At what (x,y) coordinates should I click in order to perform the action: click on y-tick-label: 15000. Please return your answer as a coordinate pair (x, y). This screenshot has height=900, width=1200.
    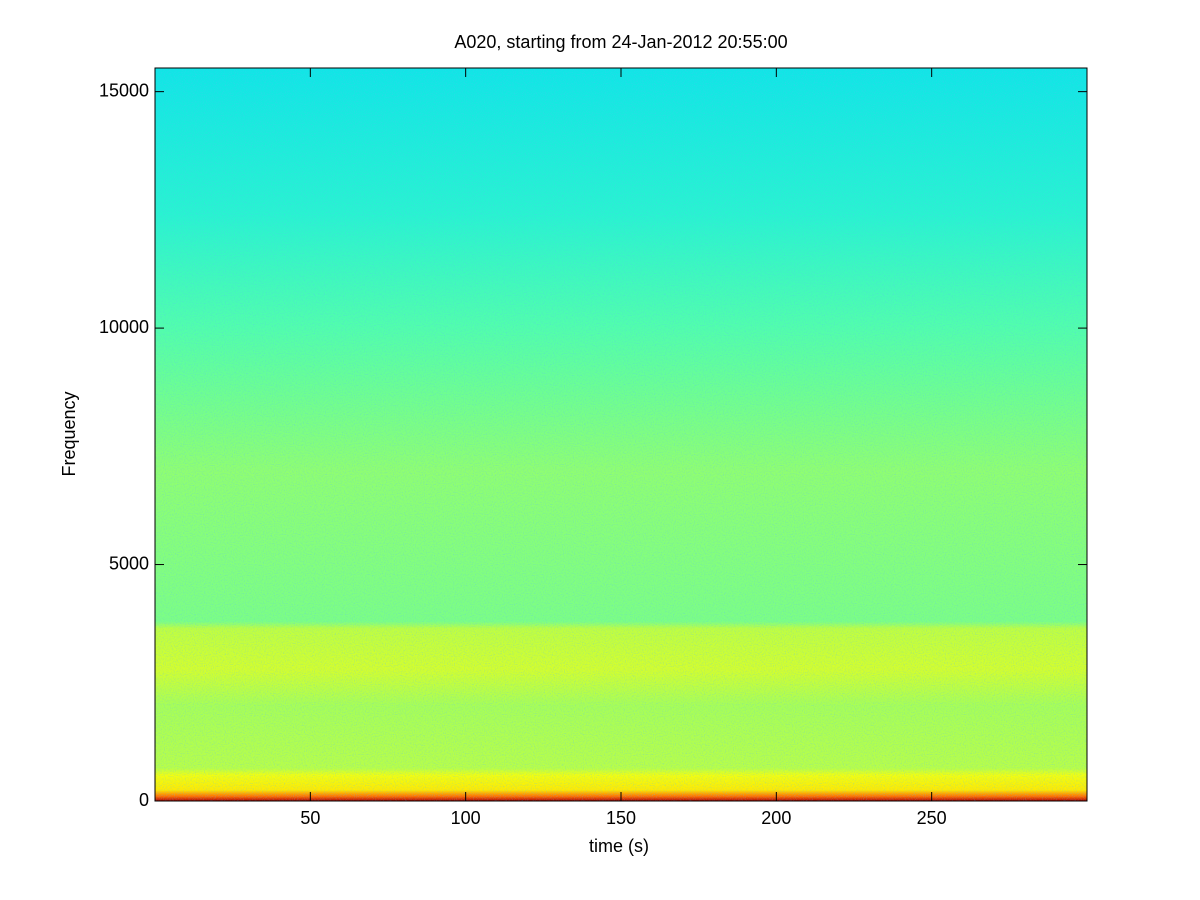
    Looking at the image, I should click on (124, 90).